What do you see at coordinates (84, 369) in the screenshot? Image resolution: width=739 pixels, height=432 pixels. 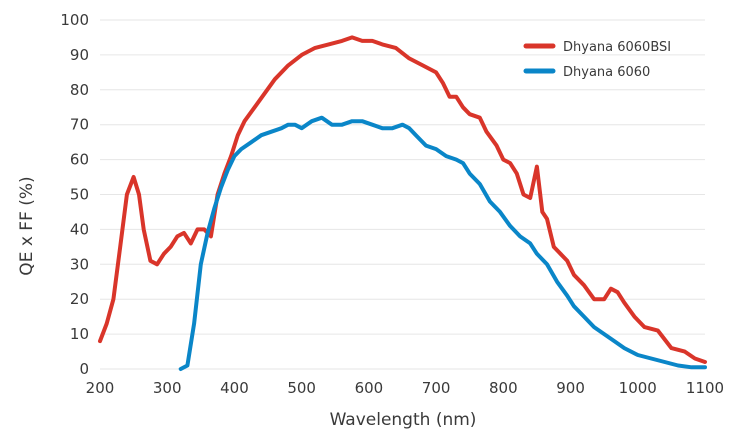 I see `y-tick-label: 0` at bounding box center [84, 369].